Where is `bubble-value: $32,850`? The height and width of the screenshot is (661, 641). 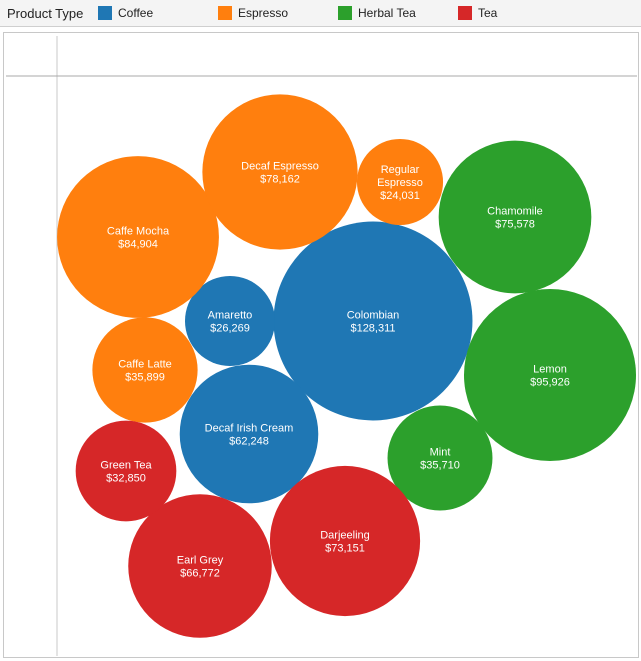
bubble-value: $32,850 is located at coordinates (126, 479).